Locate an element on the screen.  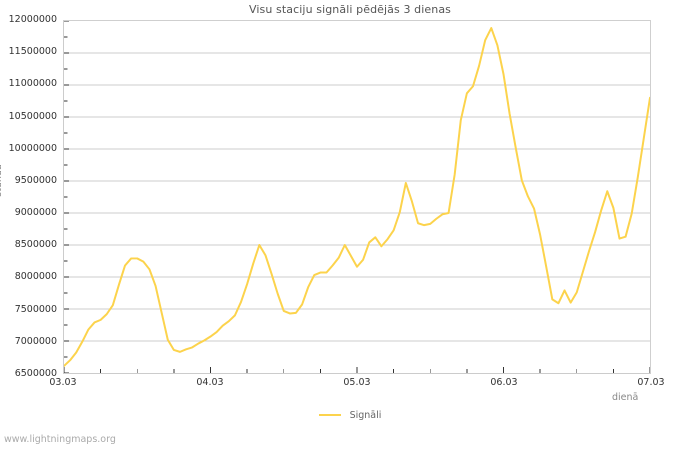
y-tick-label: 9000000 is located at coordinates (35, 213).